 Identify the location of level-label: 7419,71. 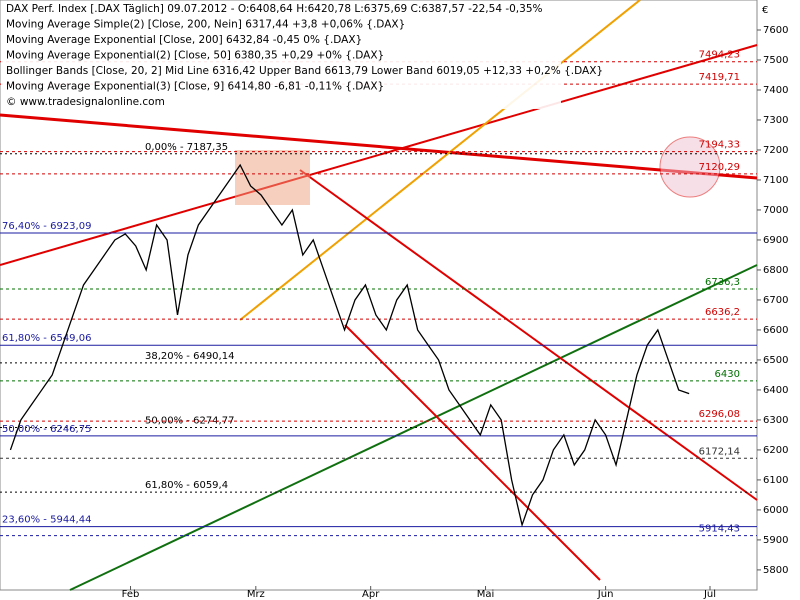
(719, 77).